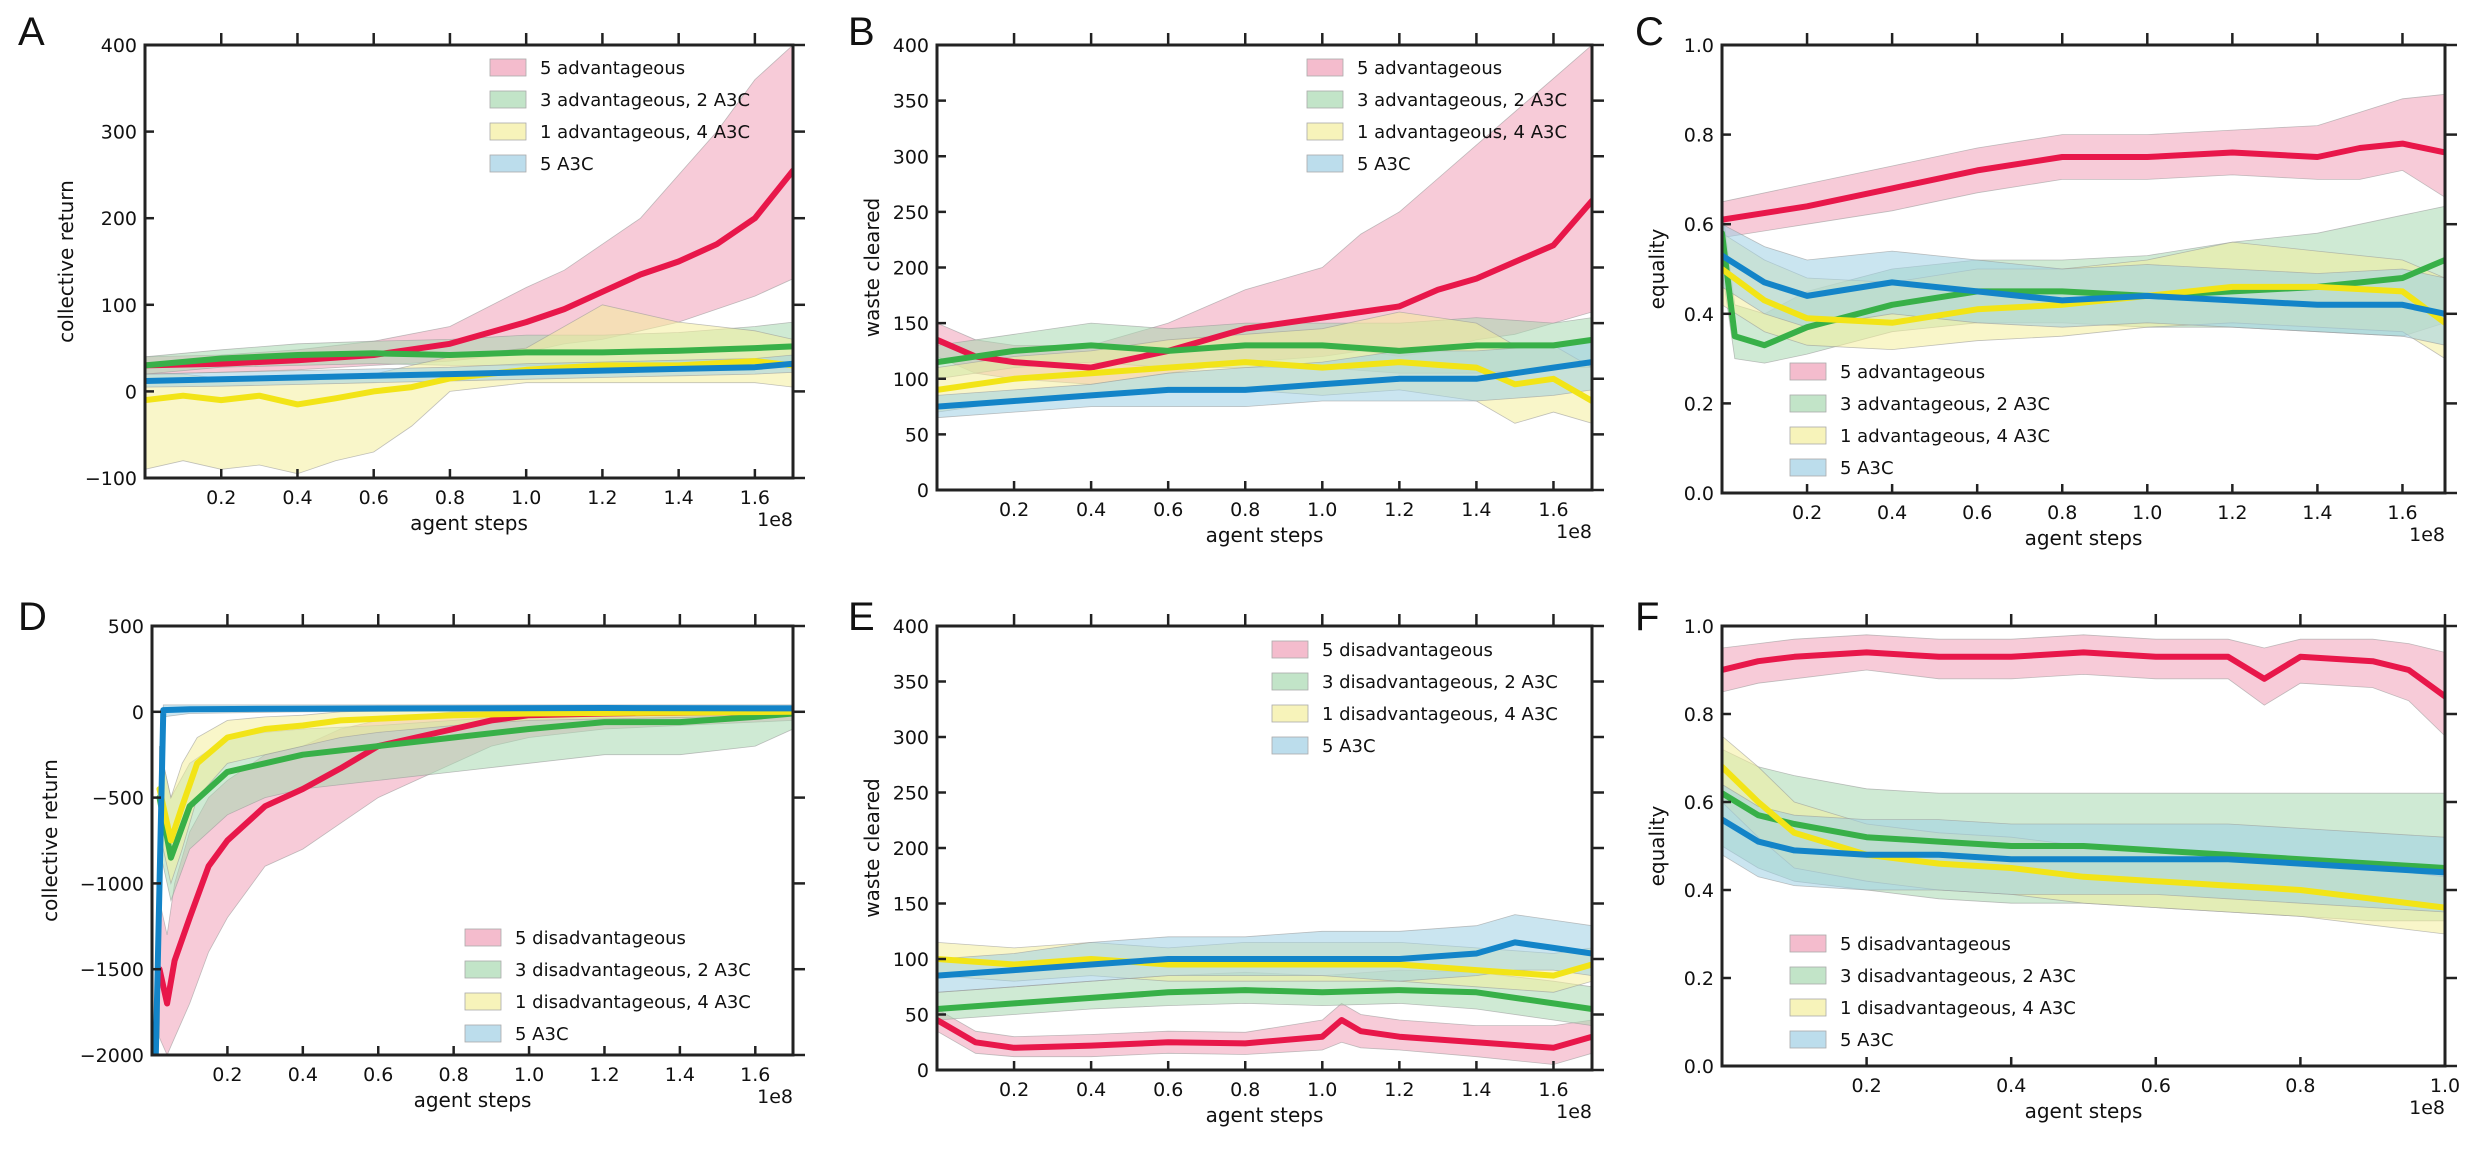 The width and height of the screenshot is (2479, 1163). Describe the element at coordinates (1699, 891) in the screenshot. I see `y-tick-label: 0.4` at that location.